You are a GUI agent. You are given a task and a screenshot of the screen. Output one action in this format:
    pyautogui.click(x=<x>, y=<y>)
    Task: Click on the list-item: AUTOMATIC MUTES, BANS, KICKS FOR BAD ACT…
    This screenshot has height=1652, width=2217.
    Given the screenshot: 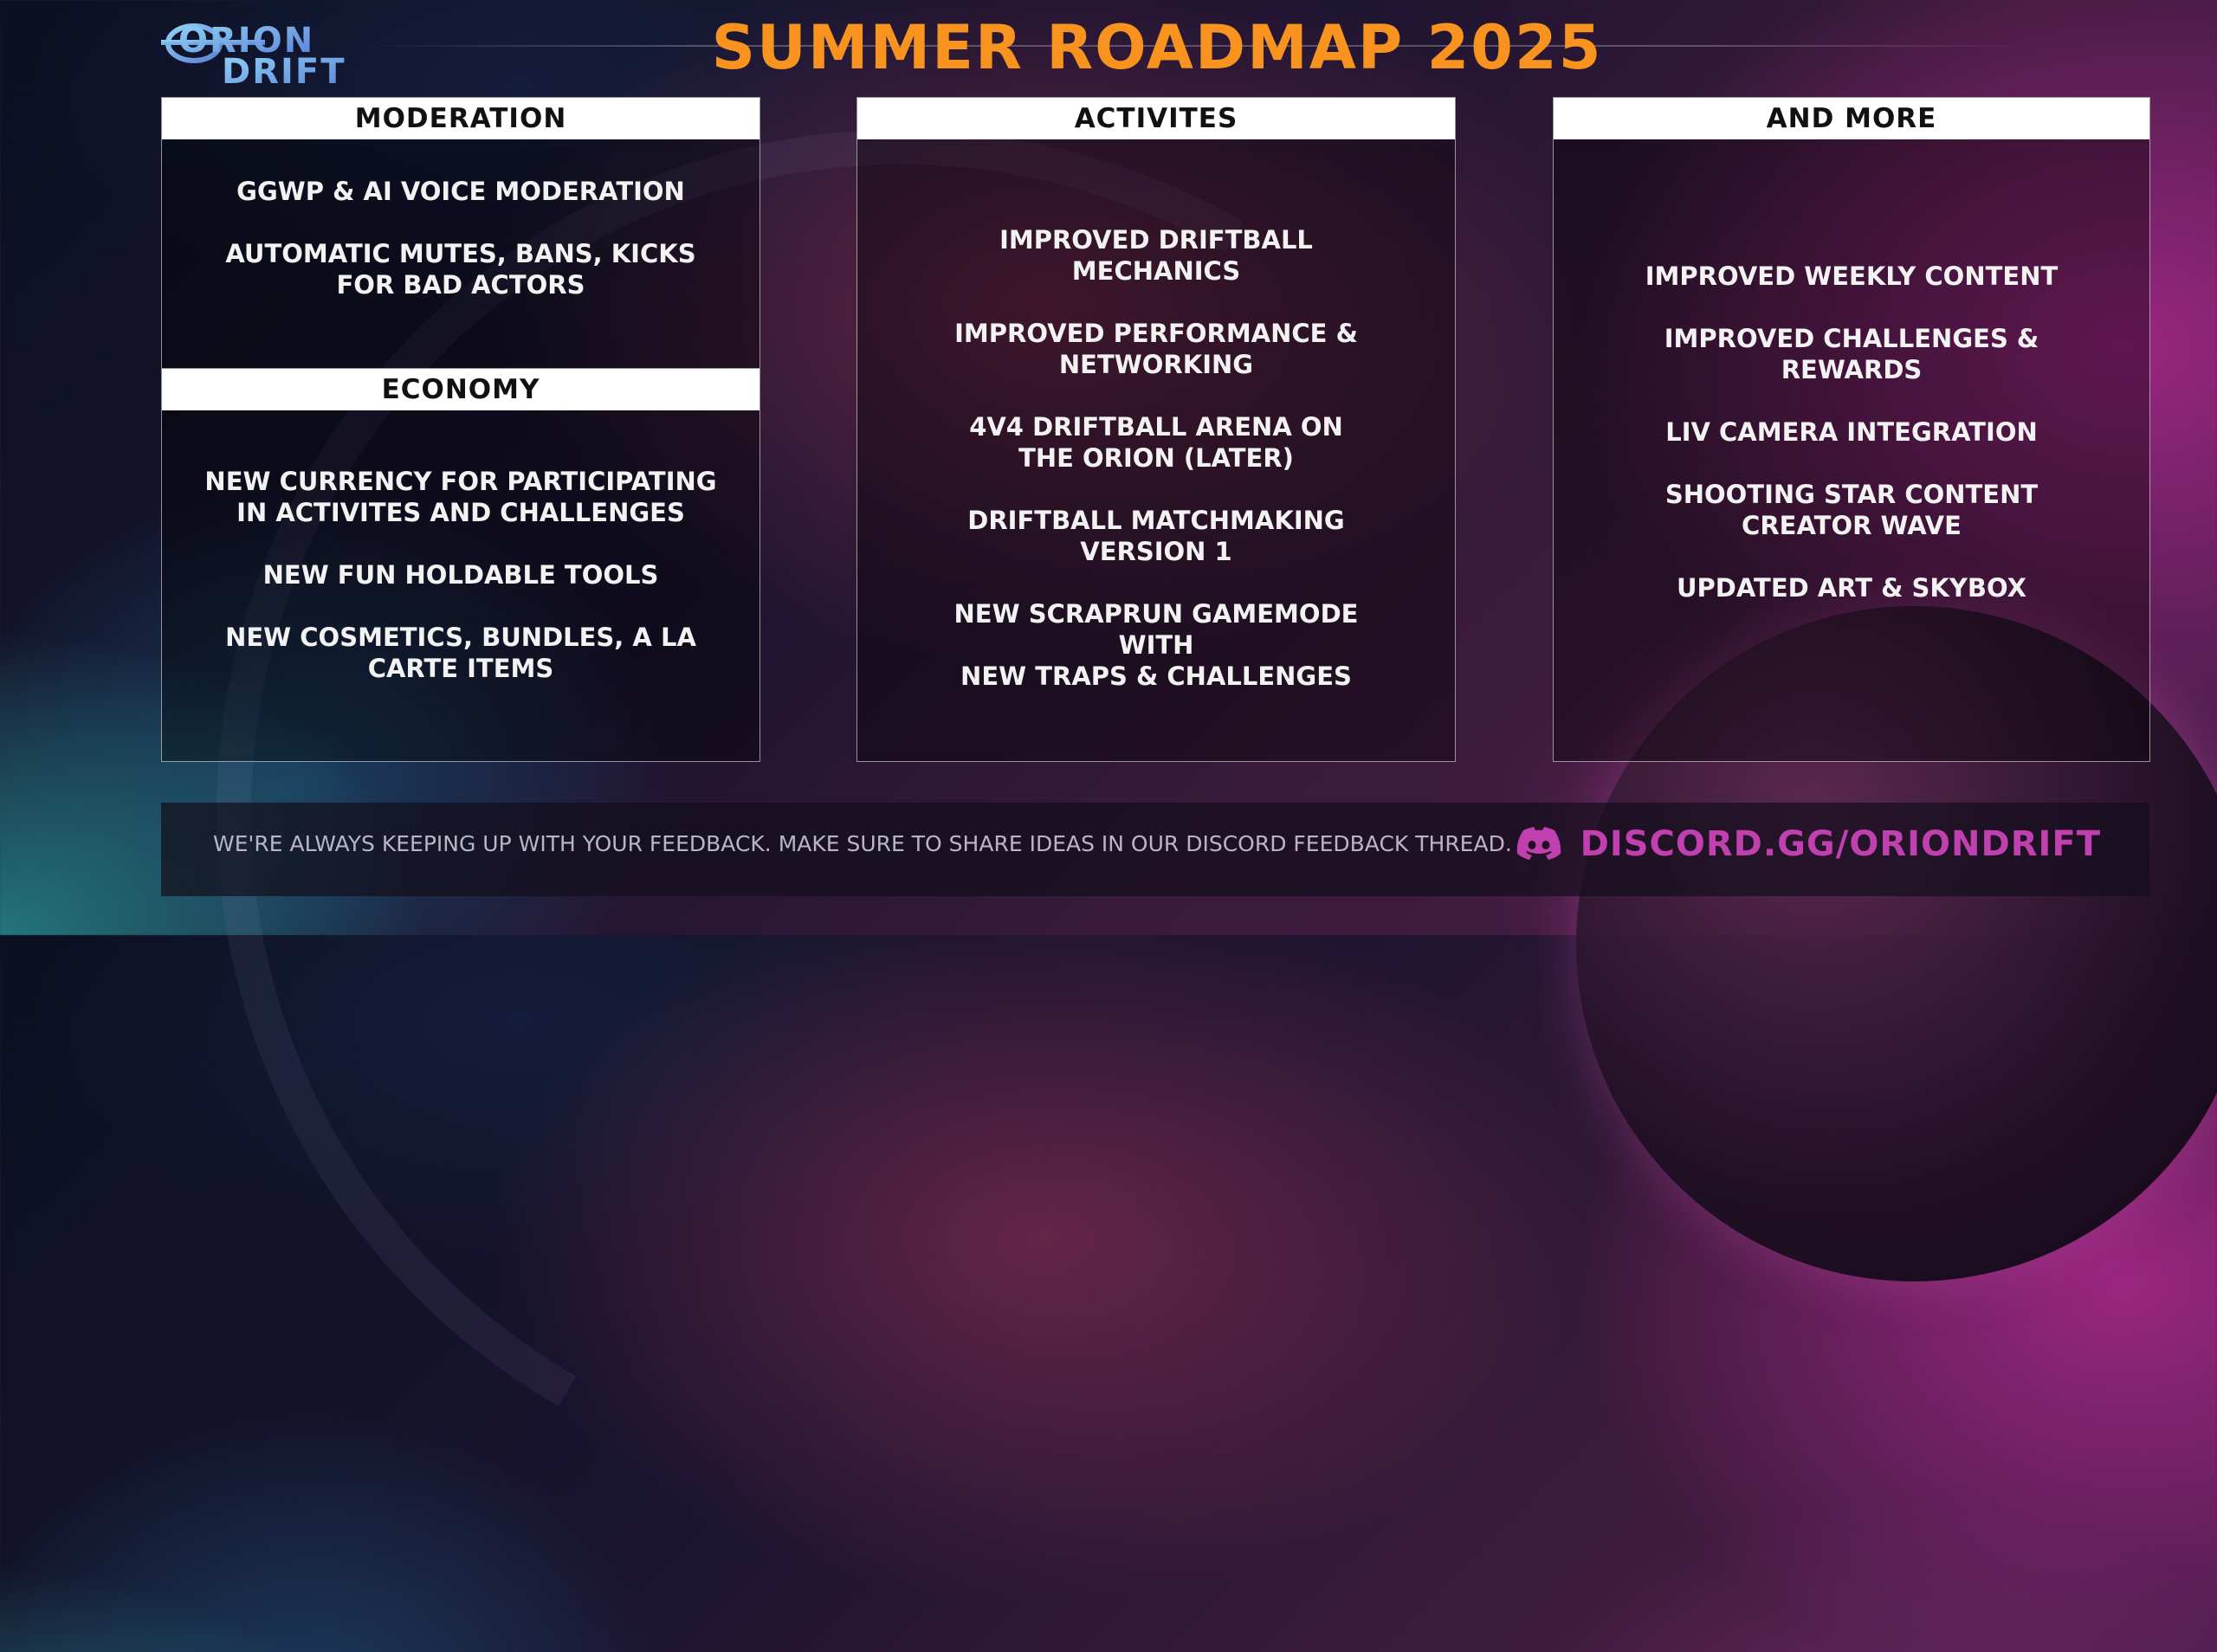 What is the action you would take?
    pyautogui.click(x=460, y=269)
    